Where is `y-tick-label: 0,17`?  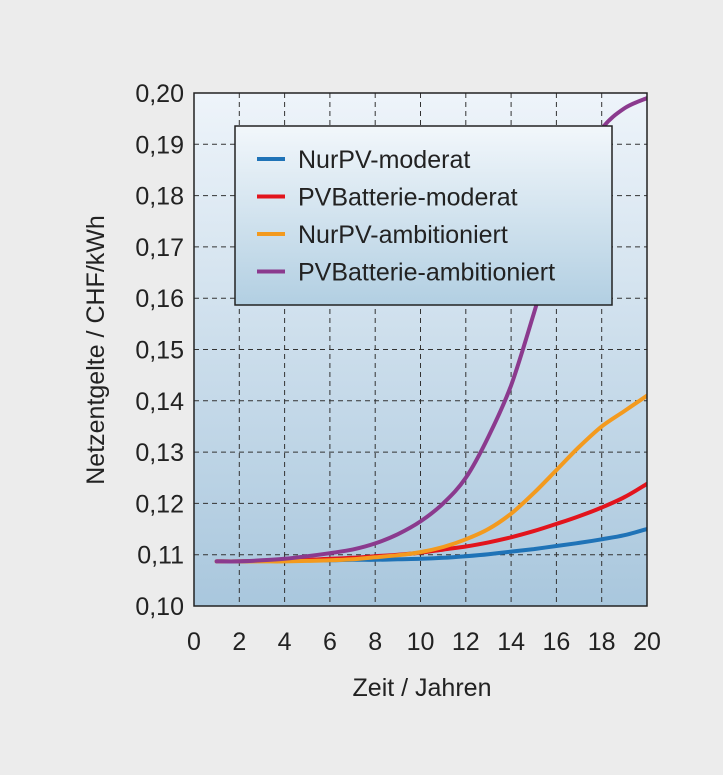 y-tick-label: 0,17 is located at coordinates (159, 248).